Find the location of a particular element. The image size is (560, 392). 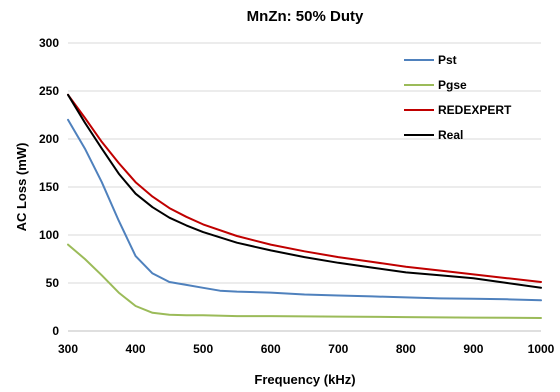

legend-label: Pgse is located at coordinates (452, 85).